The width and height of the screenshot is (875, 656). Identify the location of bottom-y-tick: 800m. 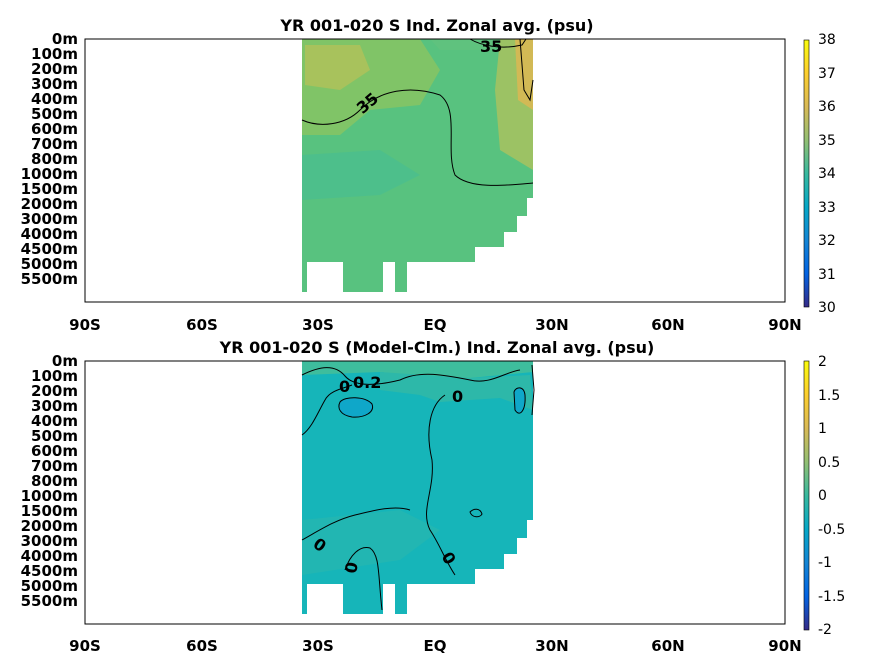
(54, 481).